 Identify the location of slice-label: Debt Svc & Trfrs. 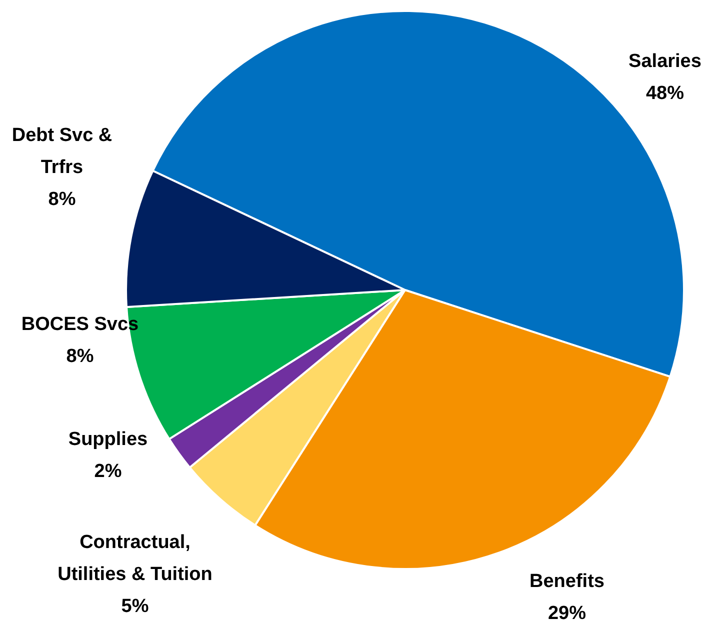
(62, 151).